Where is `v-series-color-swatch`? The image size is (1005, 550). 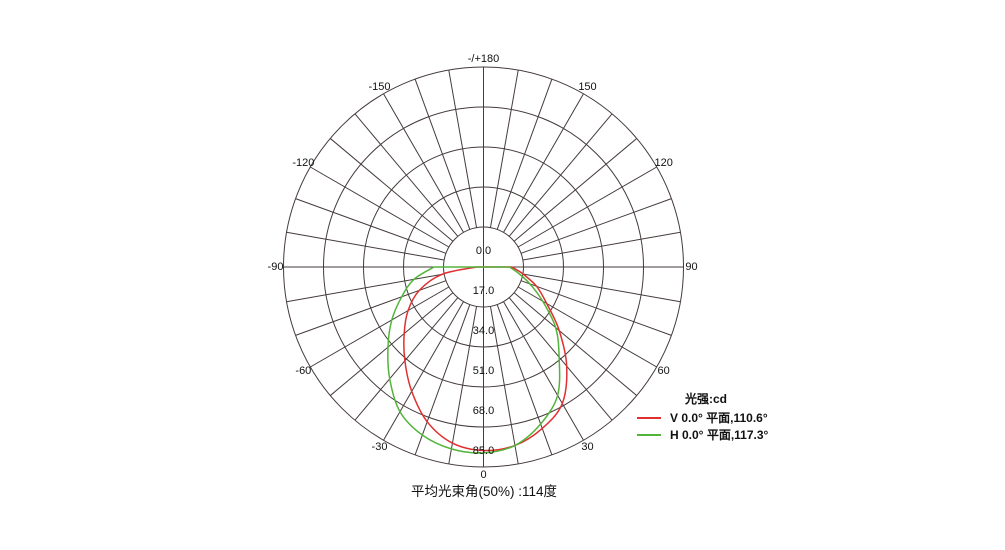 v-series-color-swatch is located at coordinates (649, 417).